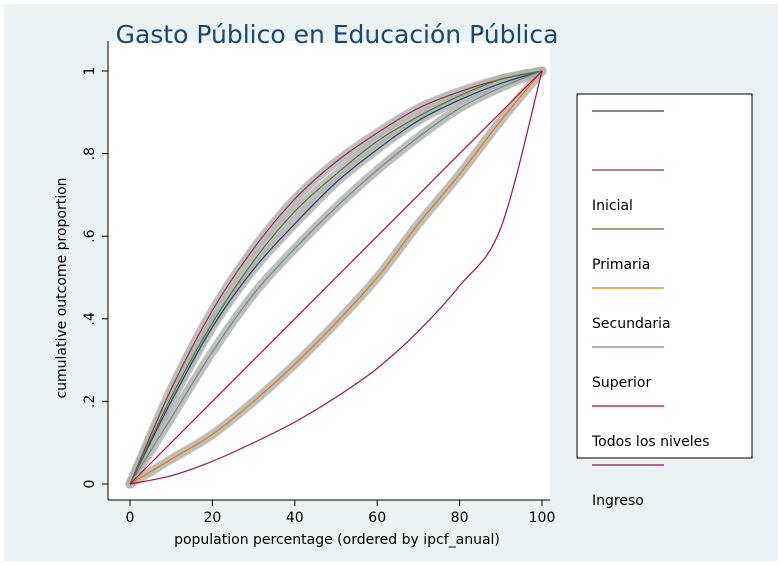 Image resolution: width=782 pixels, height=565 pixels. I want to click on x-tick-label-60: 60, so click(377, 518).